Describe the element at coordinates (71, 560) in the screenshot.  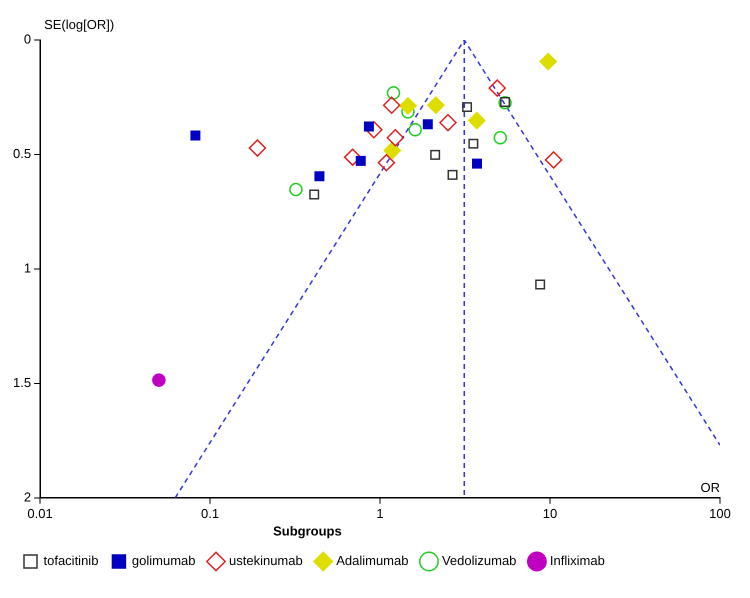
I see `legend-label: tofacitinib` at that location.